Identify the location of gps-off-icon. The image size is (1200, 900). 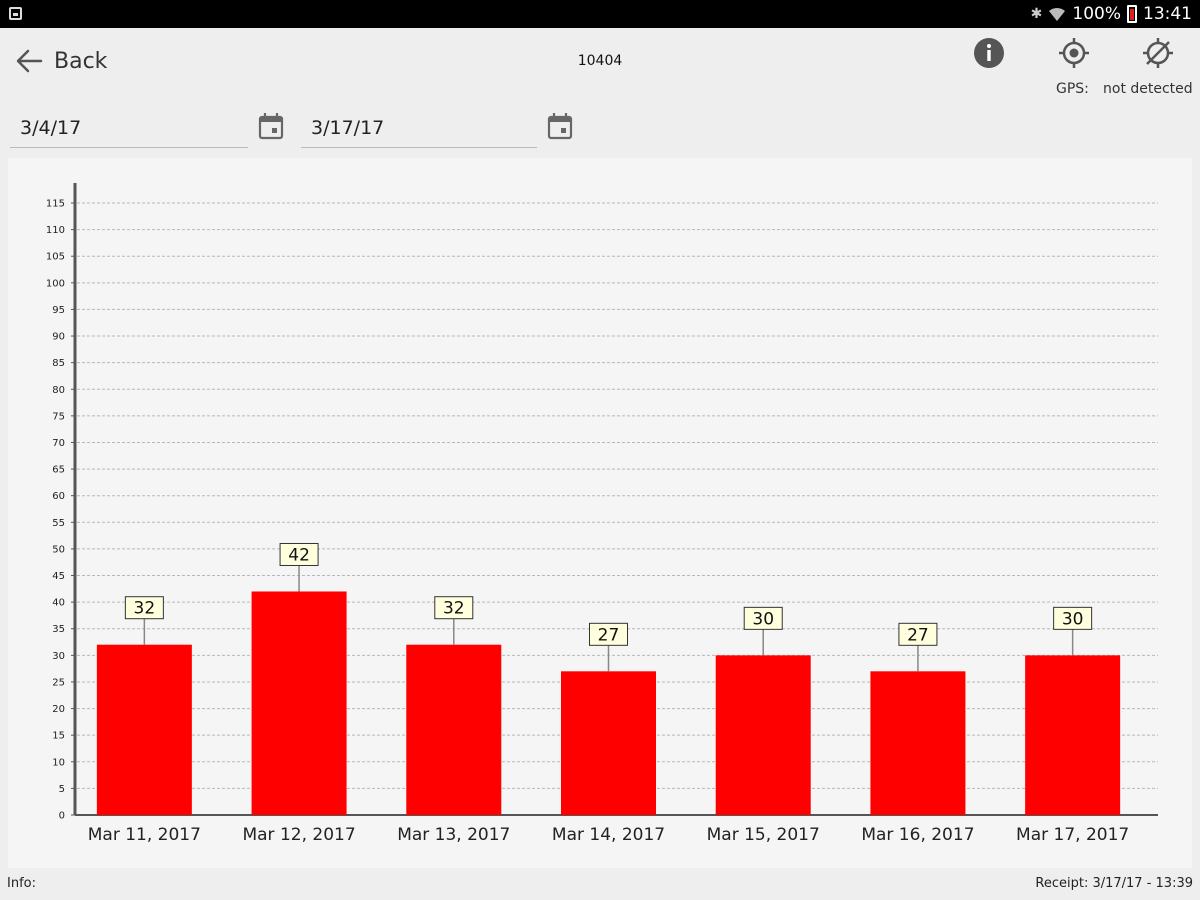
(1158, 53).